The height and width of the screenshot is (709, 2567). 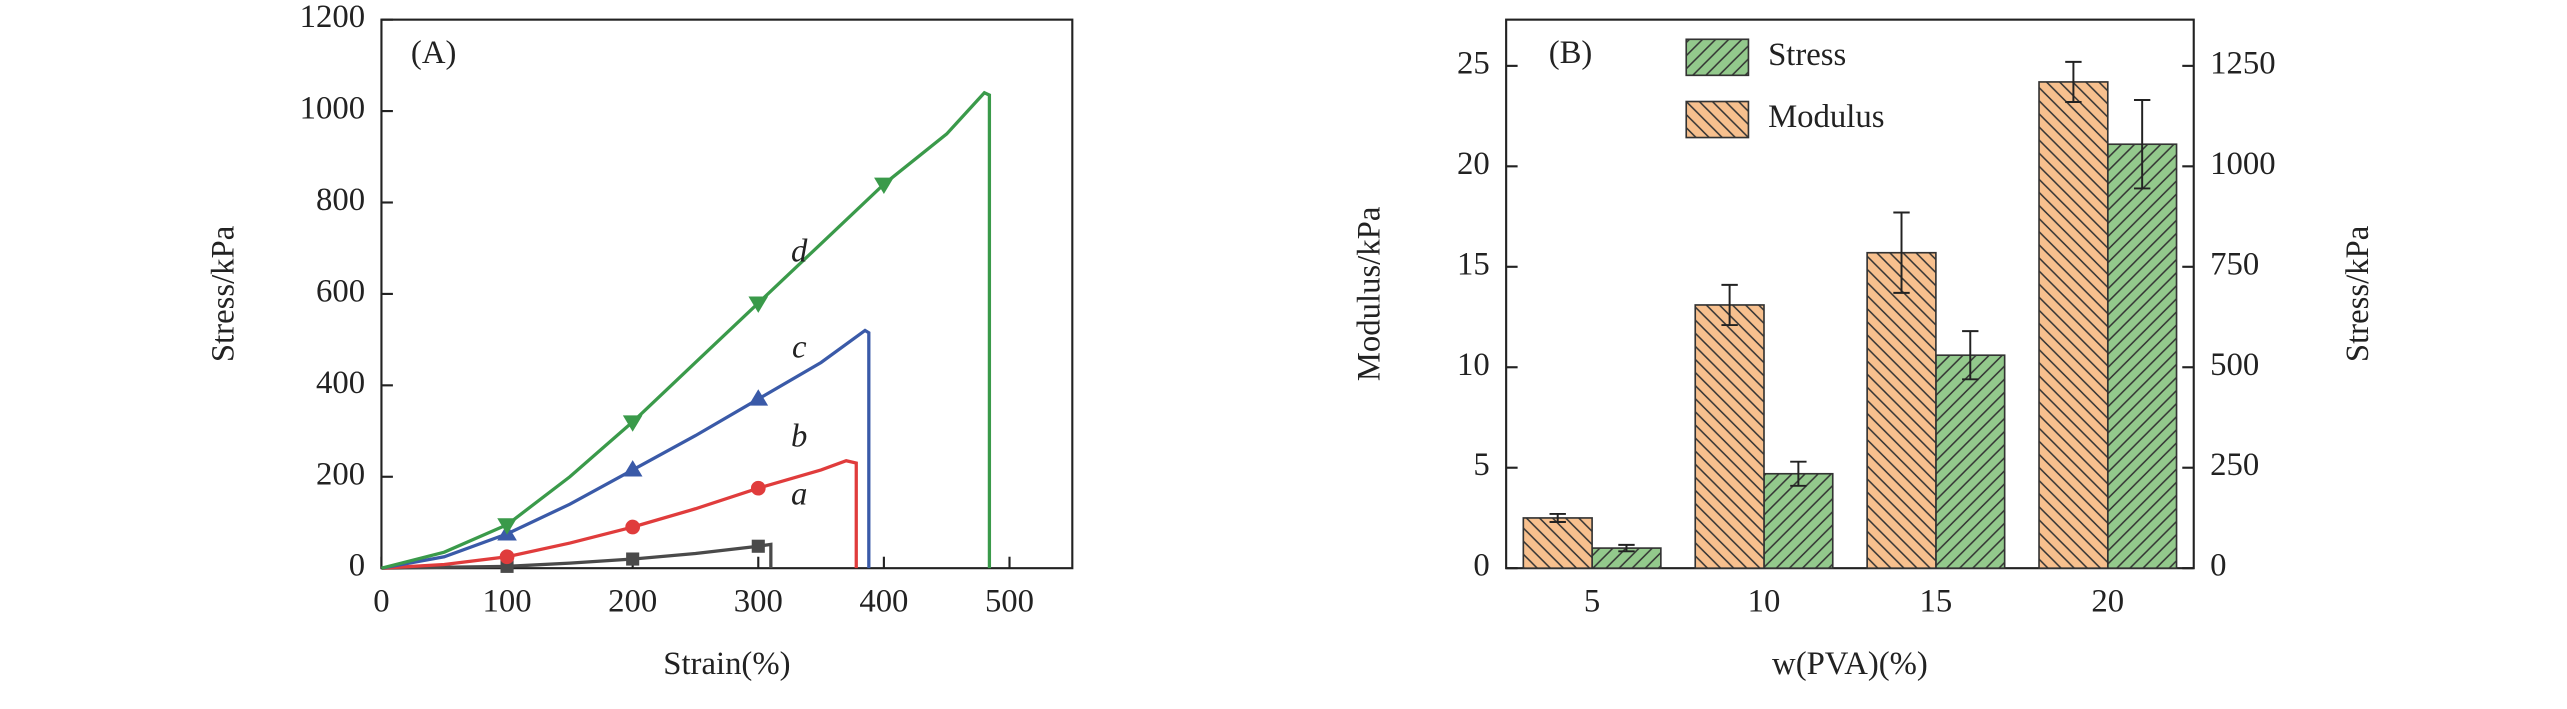 What do you see at coordinates (2234, 264) in the screenshot?
I see `y2-tick-label: 750` at bounding box center [2234, 264].